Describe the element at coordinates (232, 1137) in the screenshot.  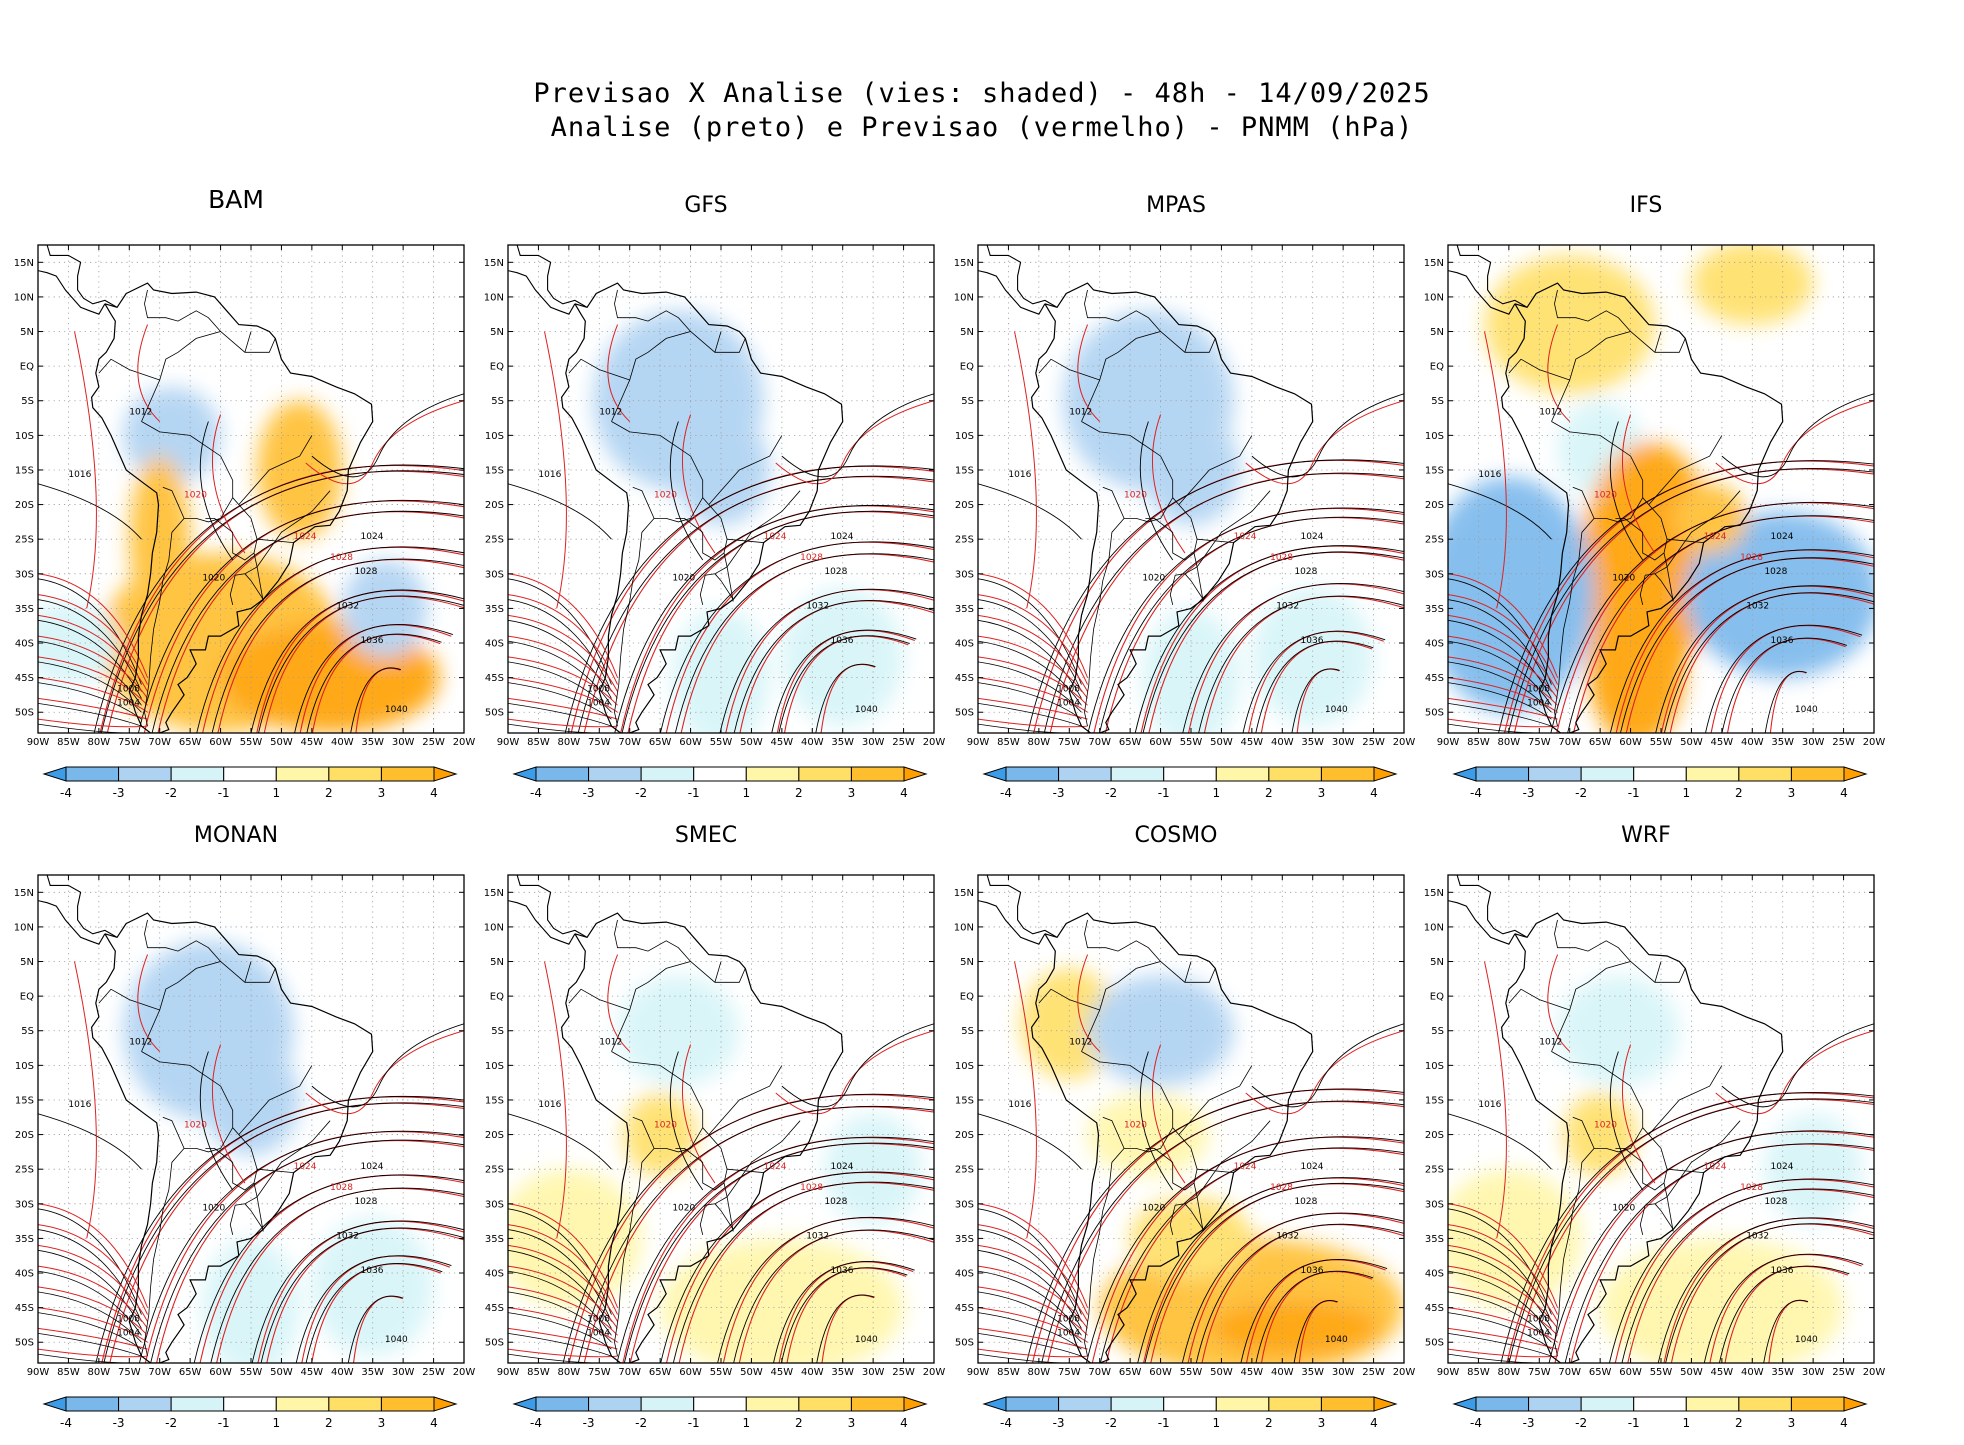
I see `coastline` at that location.